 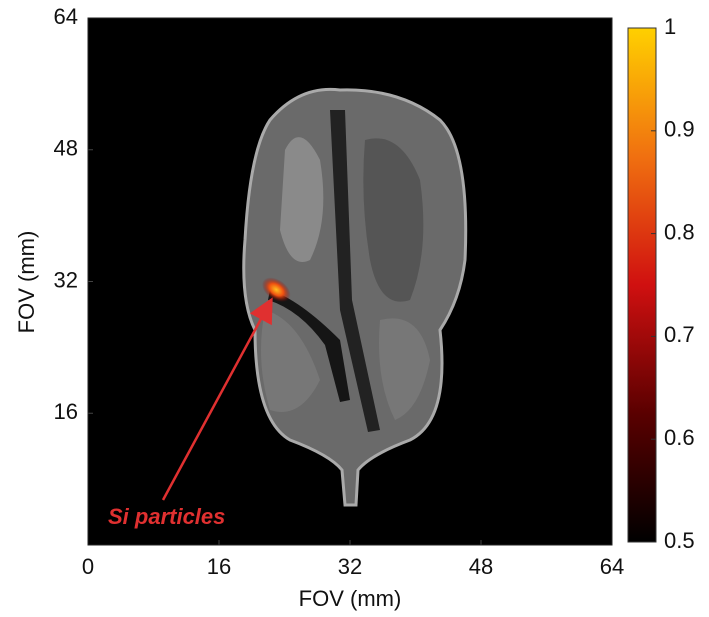 I want to click on x-tick-label: 16, so click(x=219, y=566).